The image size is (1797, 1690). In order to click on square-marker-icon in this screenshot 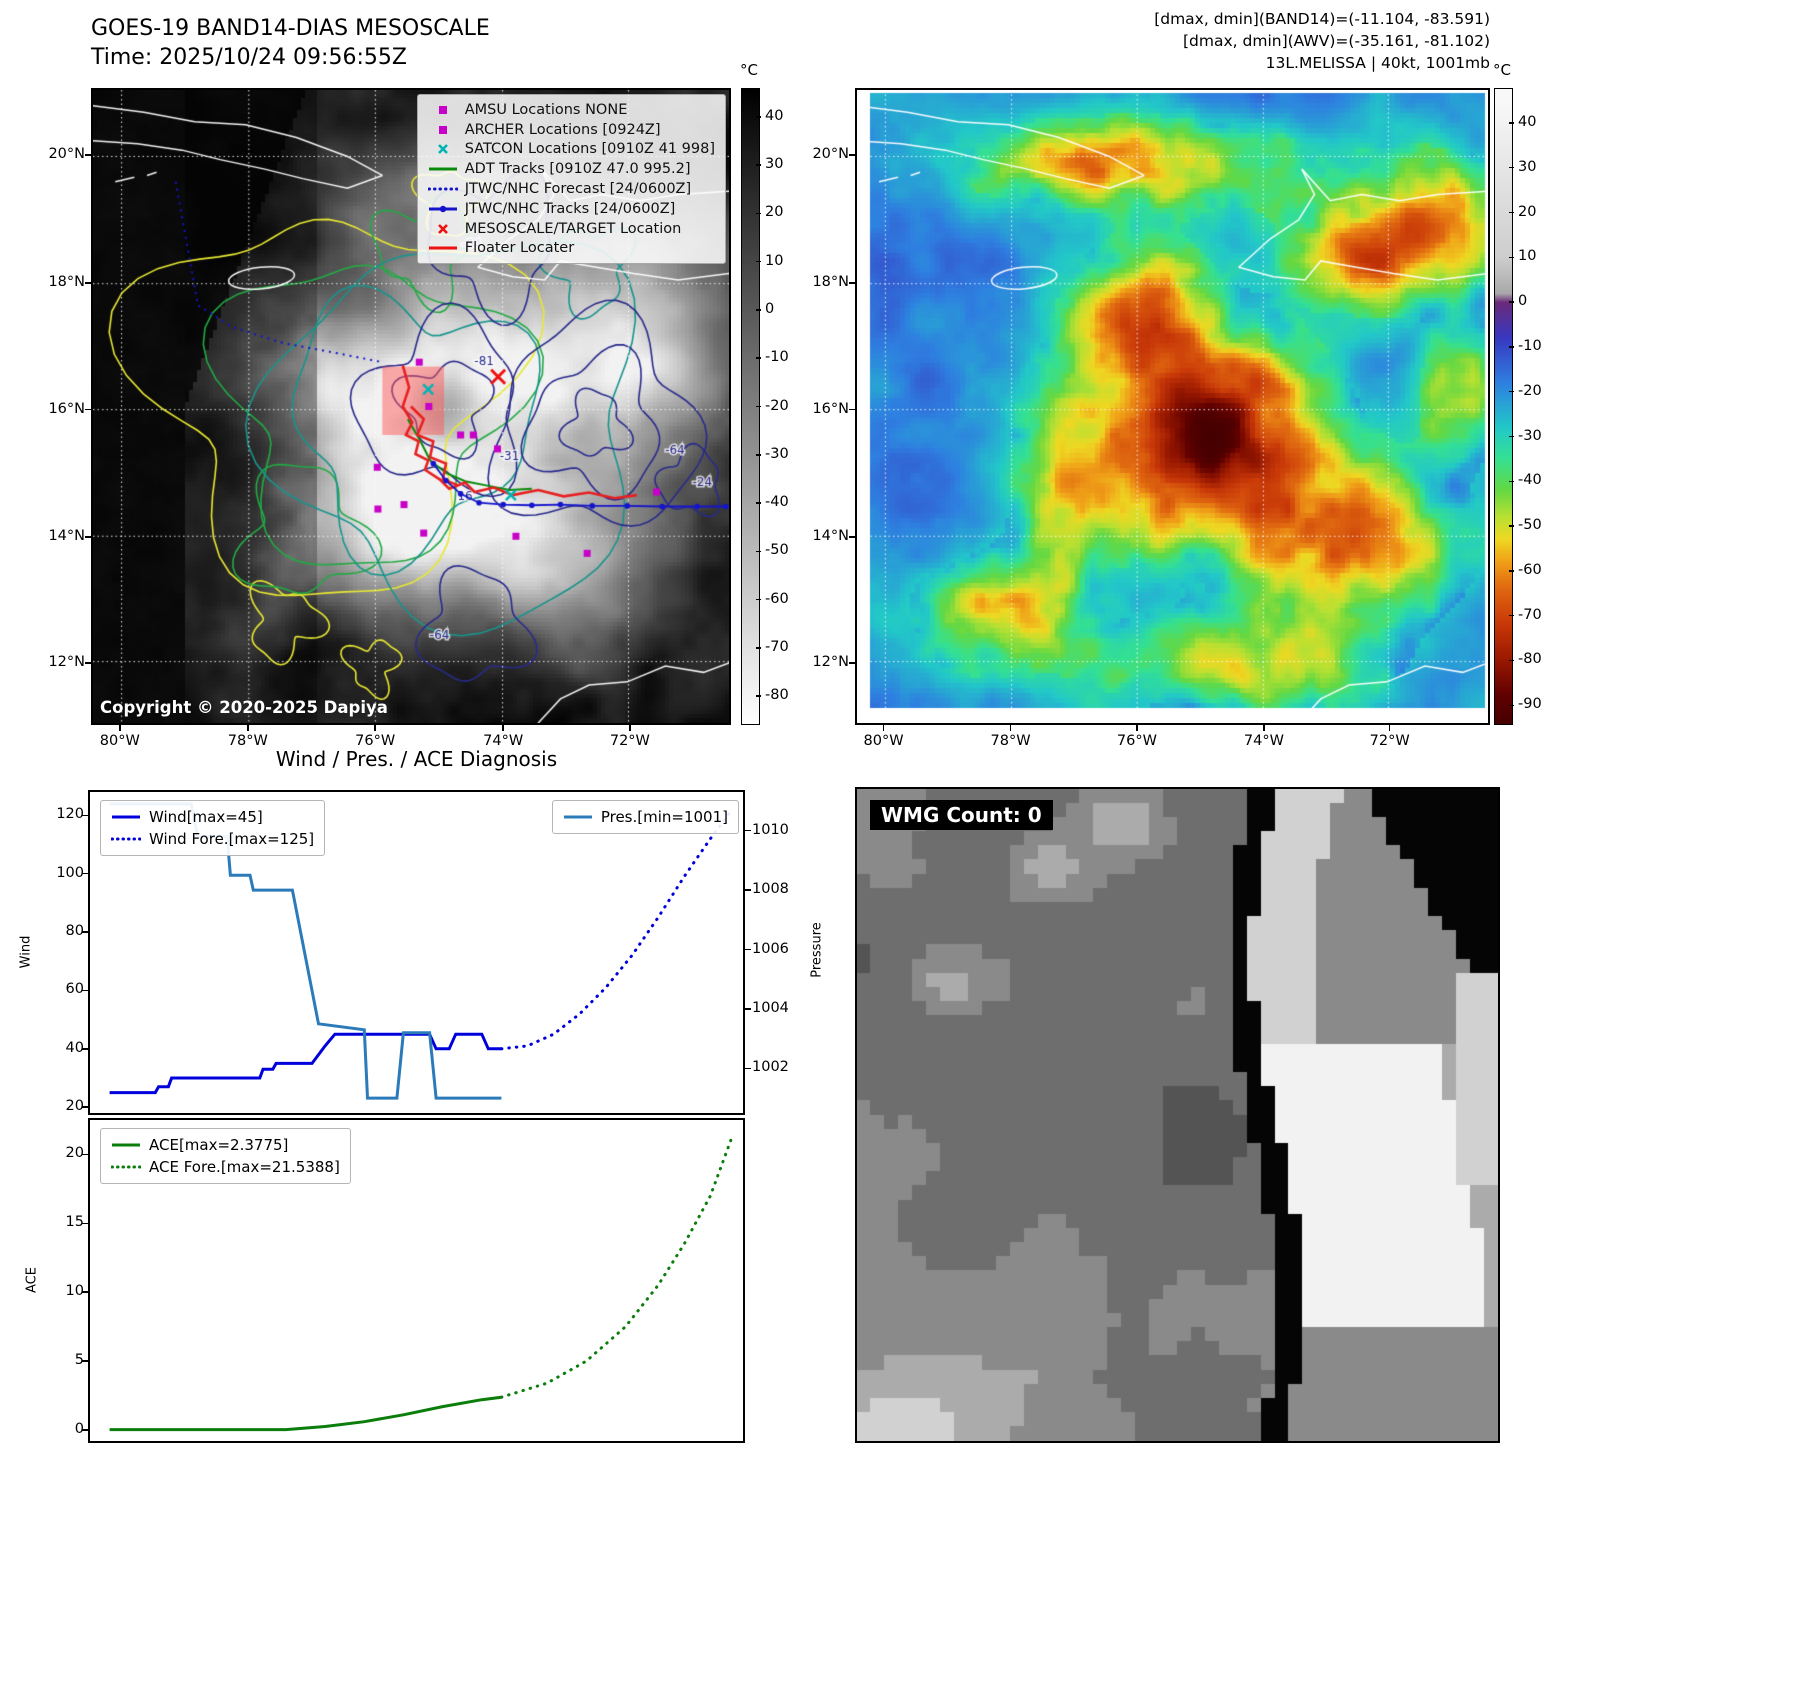, I will do `click(442, 109)`.